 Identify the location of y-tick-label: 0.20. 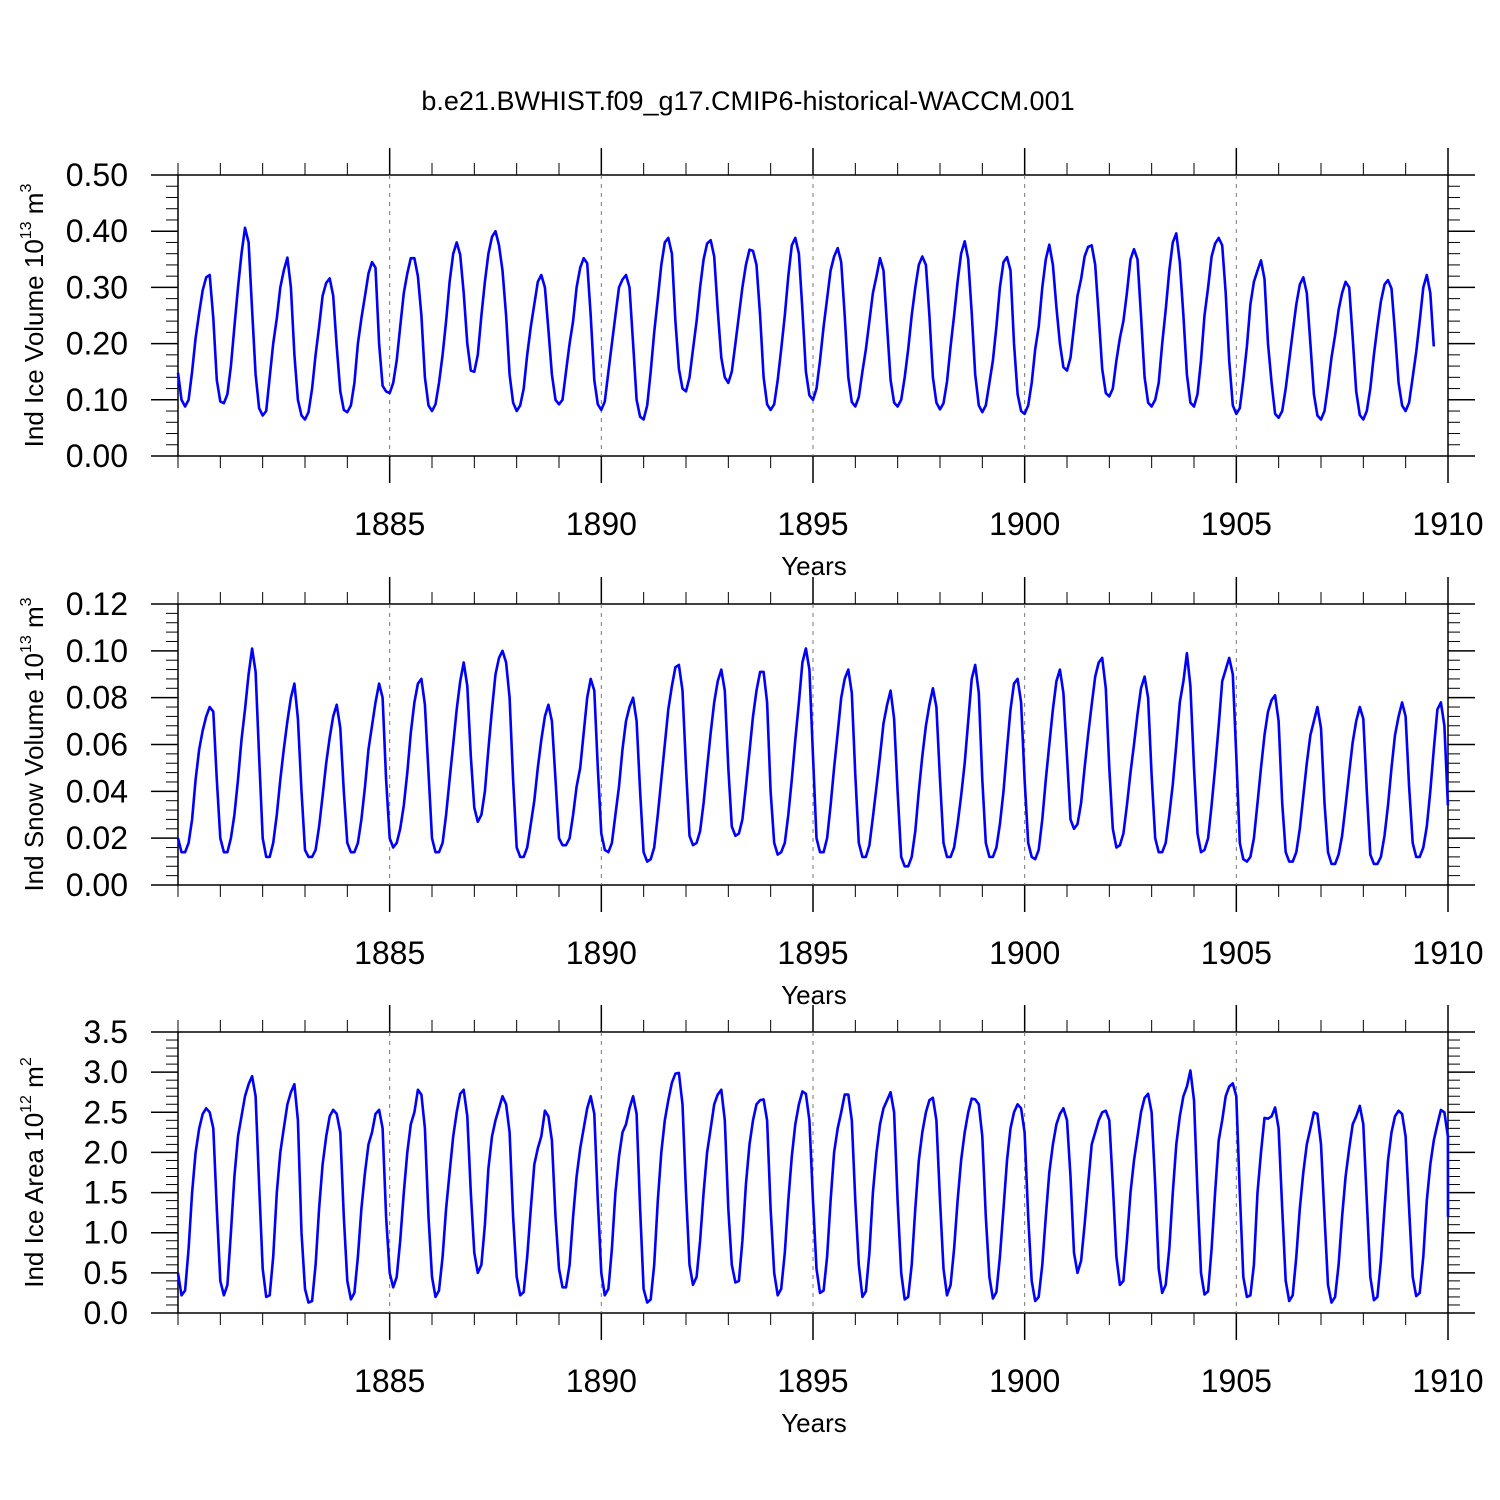
(97, 344).